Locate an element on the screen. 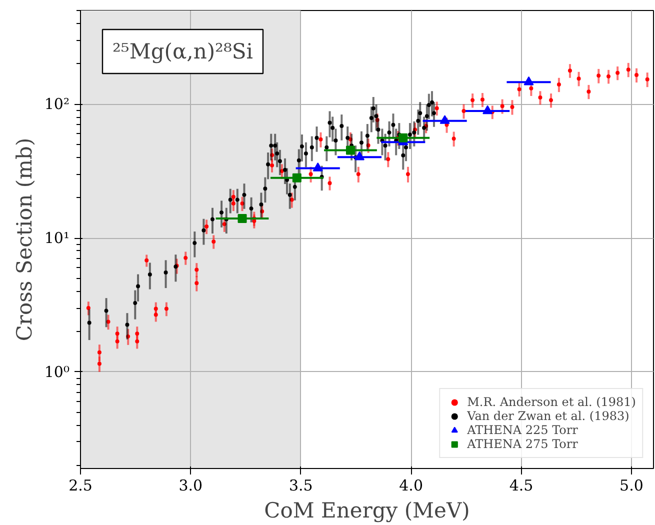 The image size is (655, 525). legend-label: ATHENA 225 Torr is located at coordinates (522, 430).